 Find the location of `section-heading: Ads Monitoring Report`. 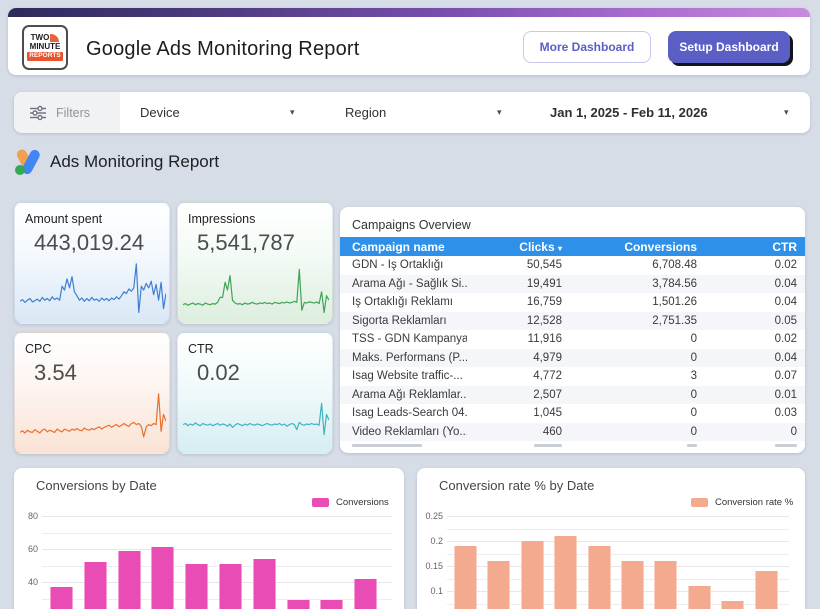

section-heading: Ads Monitoring Report is located at coordinates (116, 162).